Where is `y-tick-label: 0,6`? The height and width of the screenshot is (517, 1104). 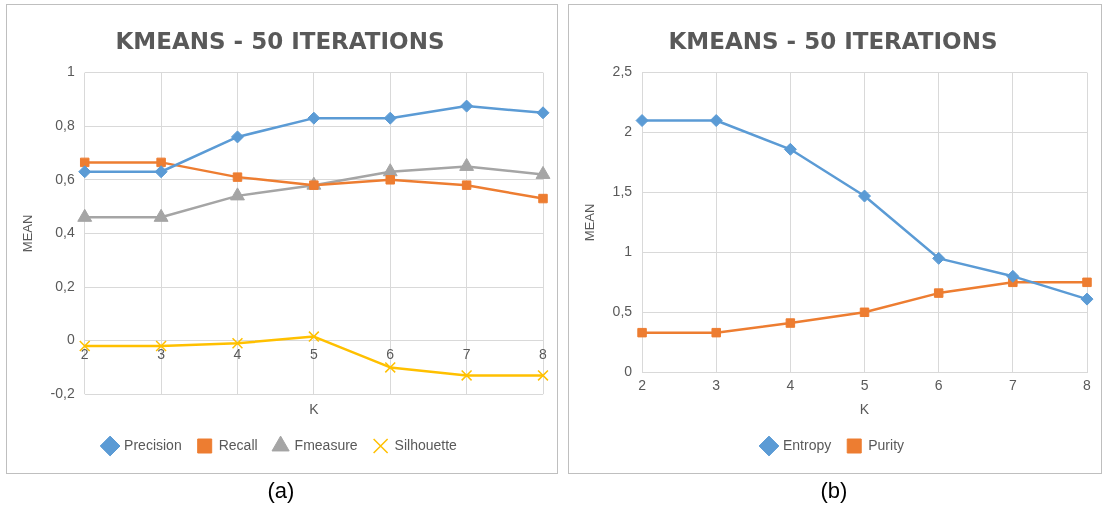
y-tick-label: 0,6 is located at coordinates (65, 178).